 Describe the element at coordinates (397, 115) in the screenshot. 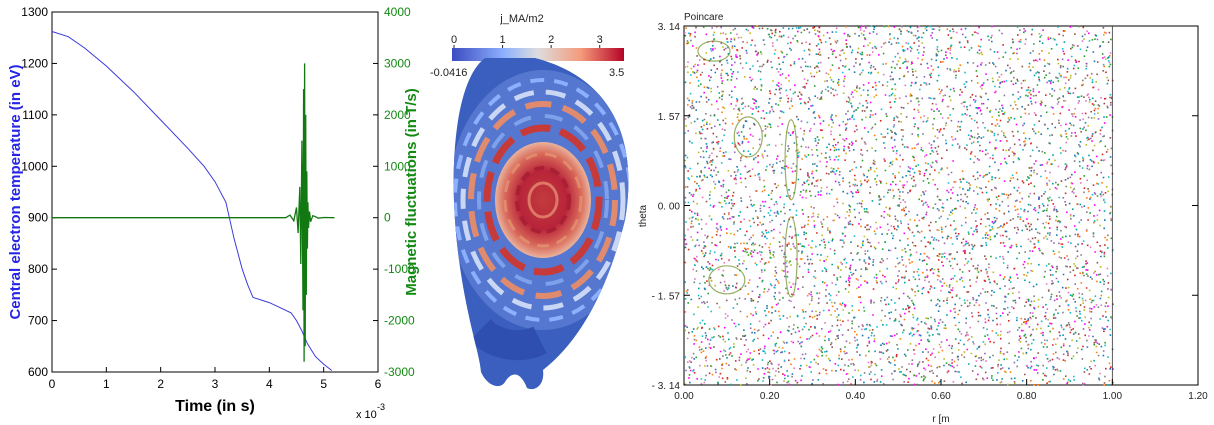

I see `y-right-tick-label: 2000` at that location.